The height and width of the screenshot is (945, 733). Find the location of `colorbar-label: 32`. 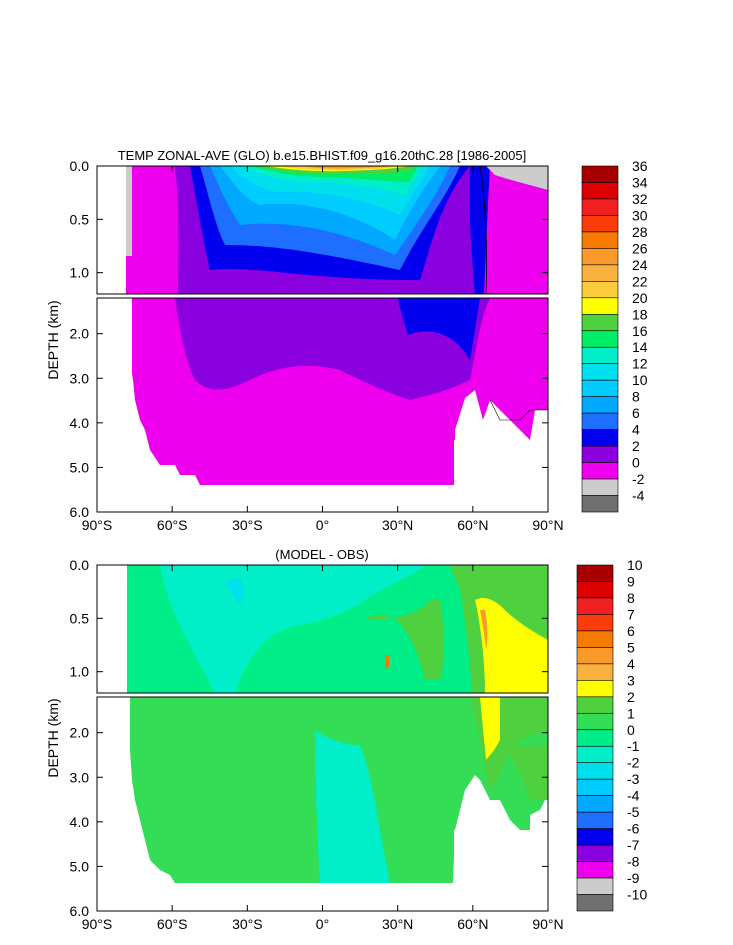

colorbar-label: 32 is located at coordinates (640, 199).